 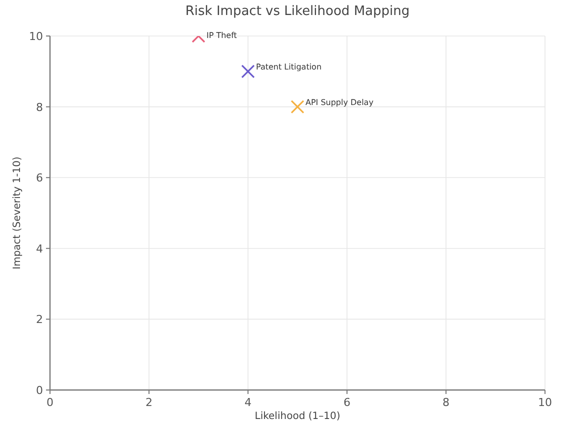 I want to click on x-tick-label: 8, so click(x=446, y=402).